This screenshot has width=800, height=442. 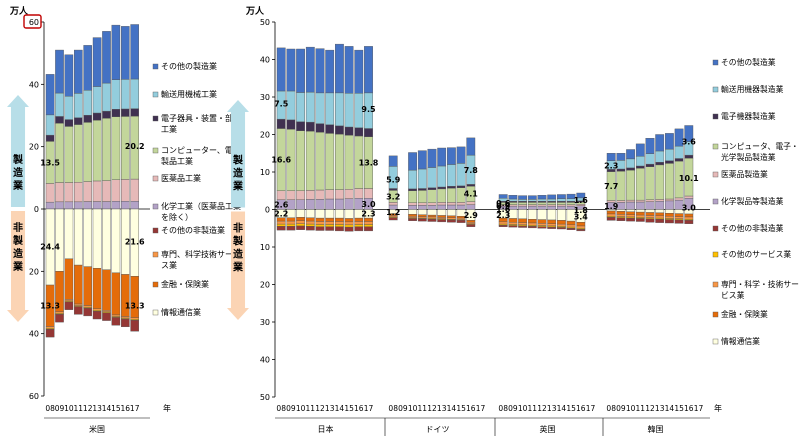 I want to click on germany-x-tick-label: 15, so click(x=461, y=408).